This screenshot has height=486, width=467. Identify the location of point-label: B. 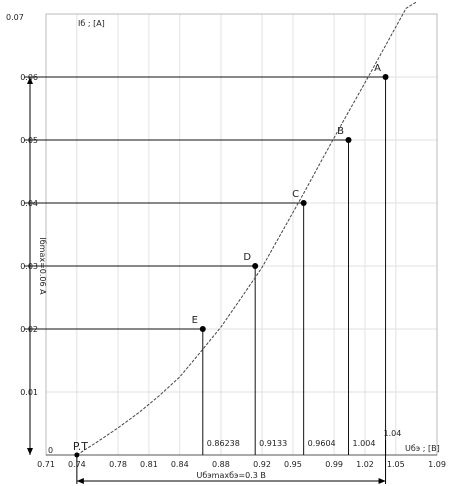
(340, 131).